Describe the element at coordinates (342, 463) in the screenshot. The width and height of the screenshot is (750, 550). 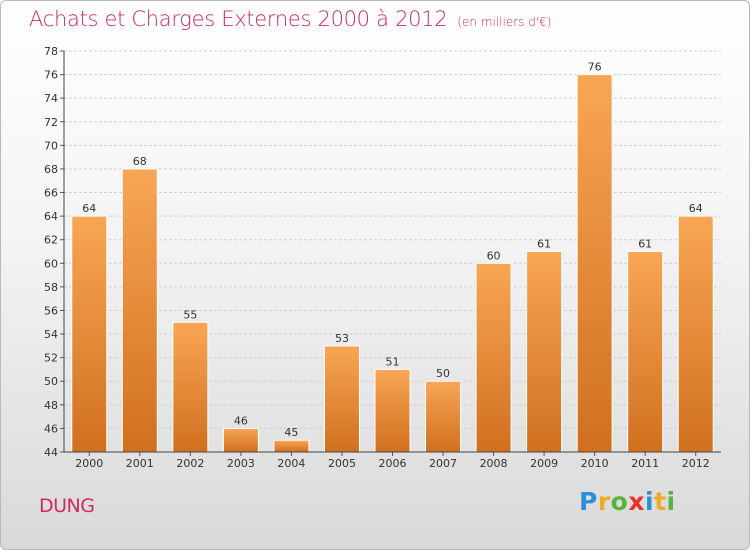
I see `x-tick-label: 2005` at that location.